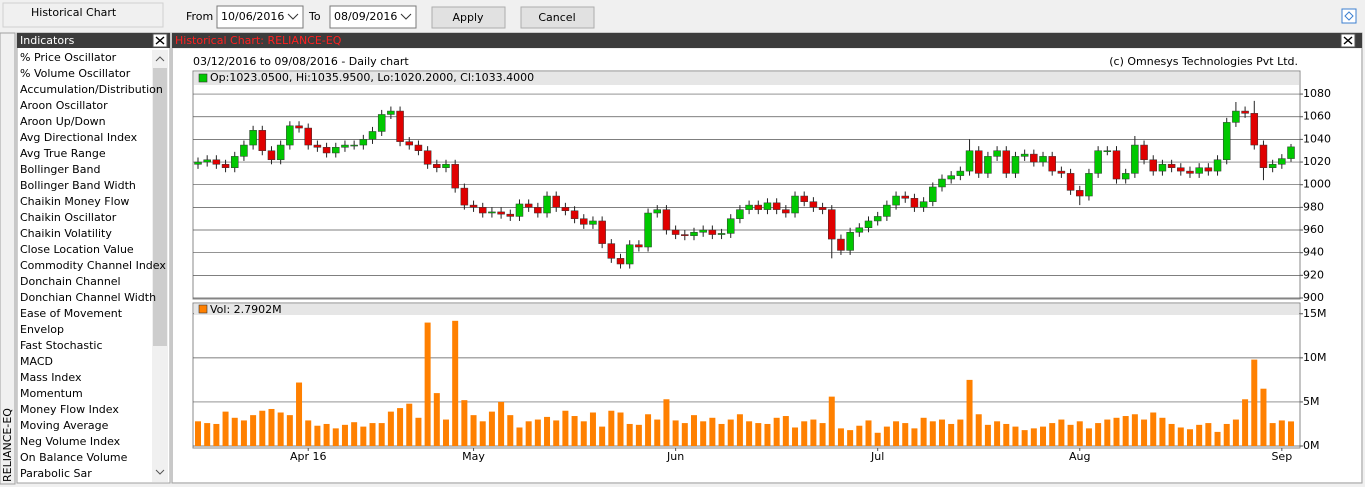 This screenshot has width=1365, height=487. I want to click on indicator-item: Neg Volume Index, so click(70, 441).